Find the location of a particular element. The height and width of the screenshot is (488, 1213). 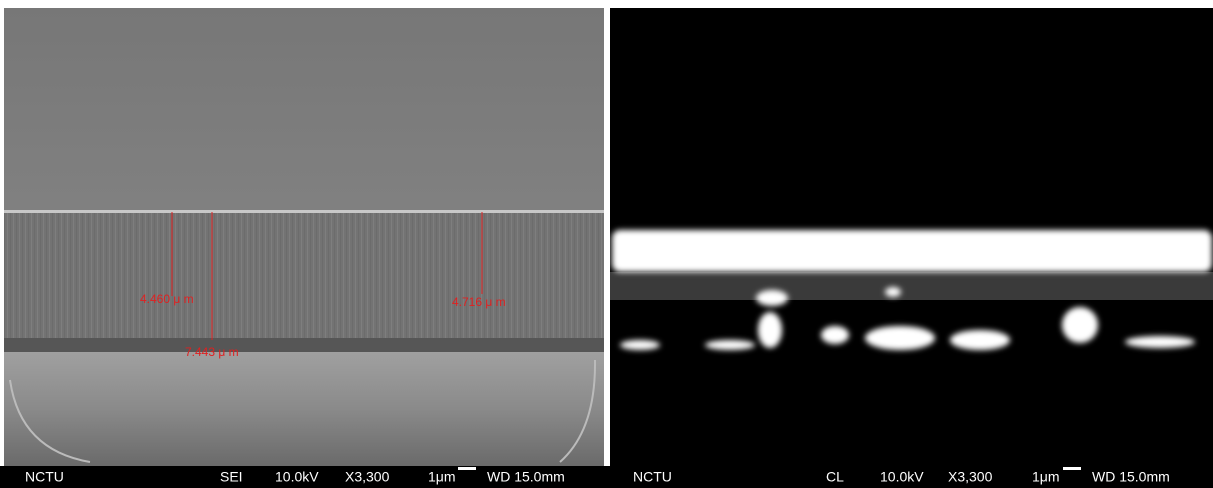

substrate is located at coordinates (304, 409).